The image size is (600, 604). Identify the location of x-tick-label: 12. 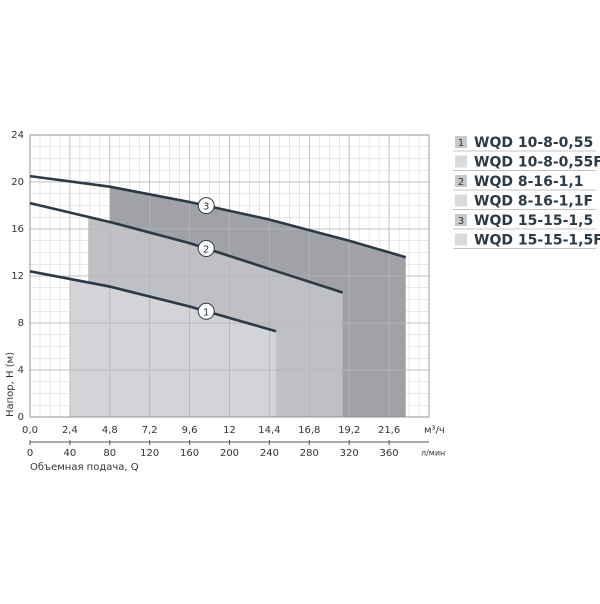
(229, 430).